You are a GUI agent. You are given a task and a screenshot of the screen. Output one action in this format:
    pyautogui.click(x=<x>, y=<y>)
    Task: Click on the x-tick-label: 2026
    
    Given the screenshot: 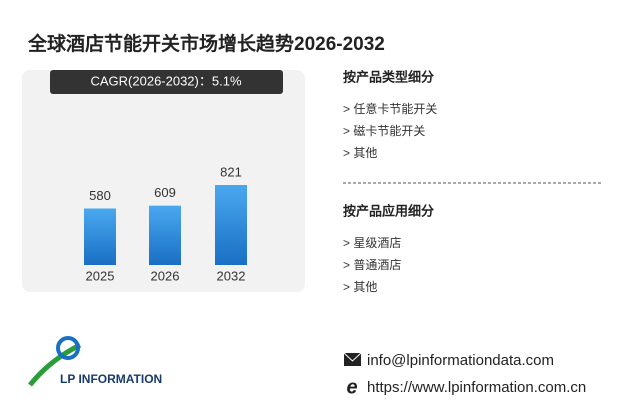 What is the action you would take?
    pyautogui.click(x=165, y=275)
    